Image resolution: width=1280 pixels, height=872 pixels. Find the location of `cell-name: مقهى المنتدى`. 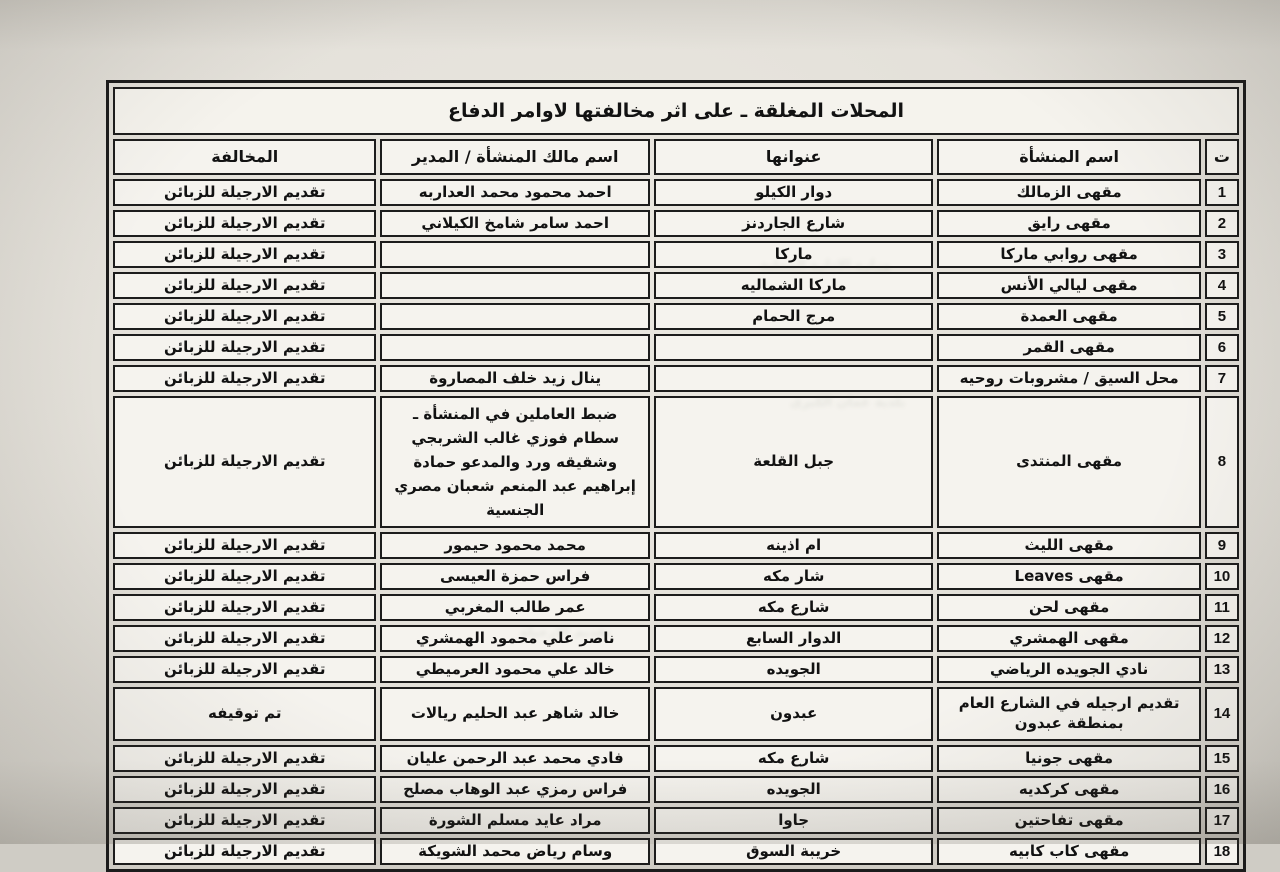

cell-name: مقهى المنتدى is located at coordinates (1069, 462).